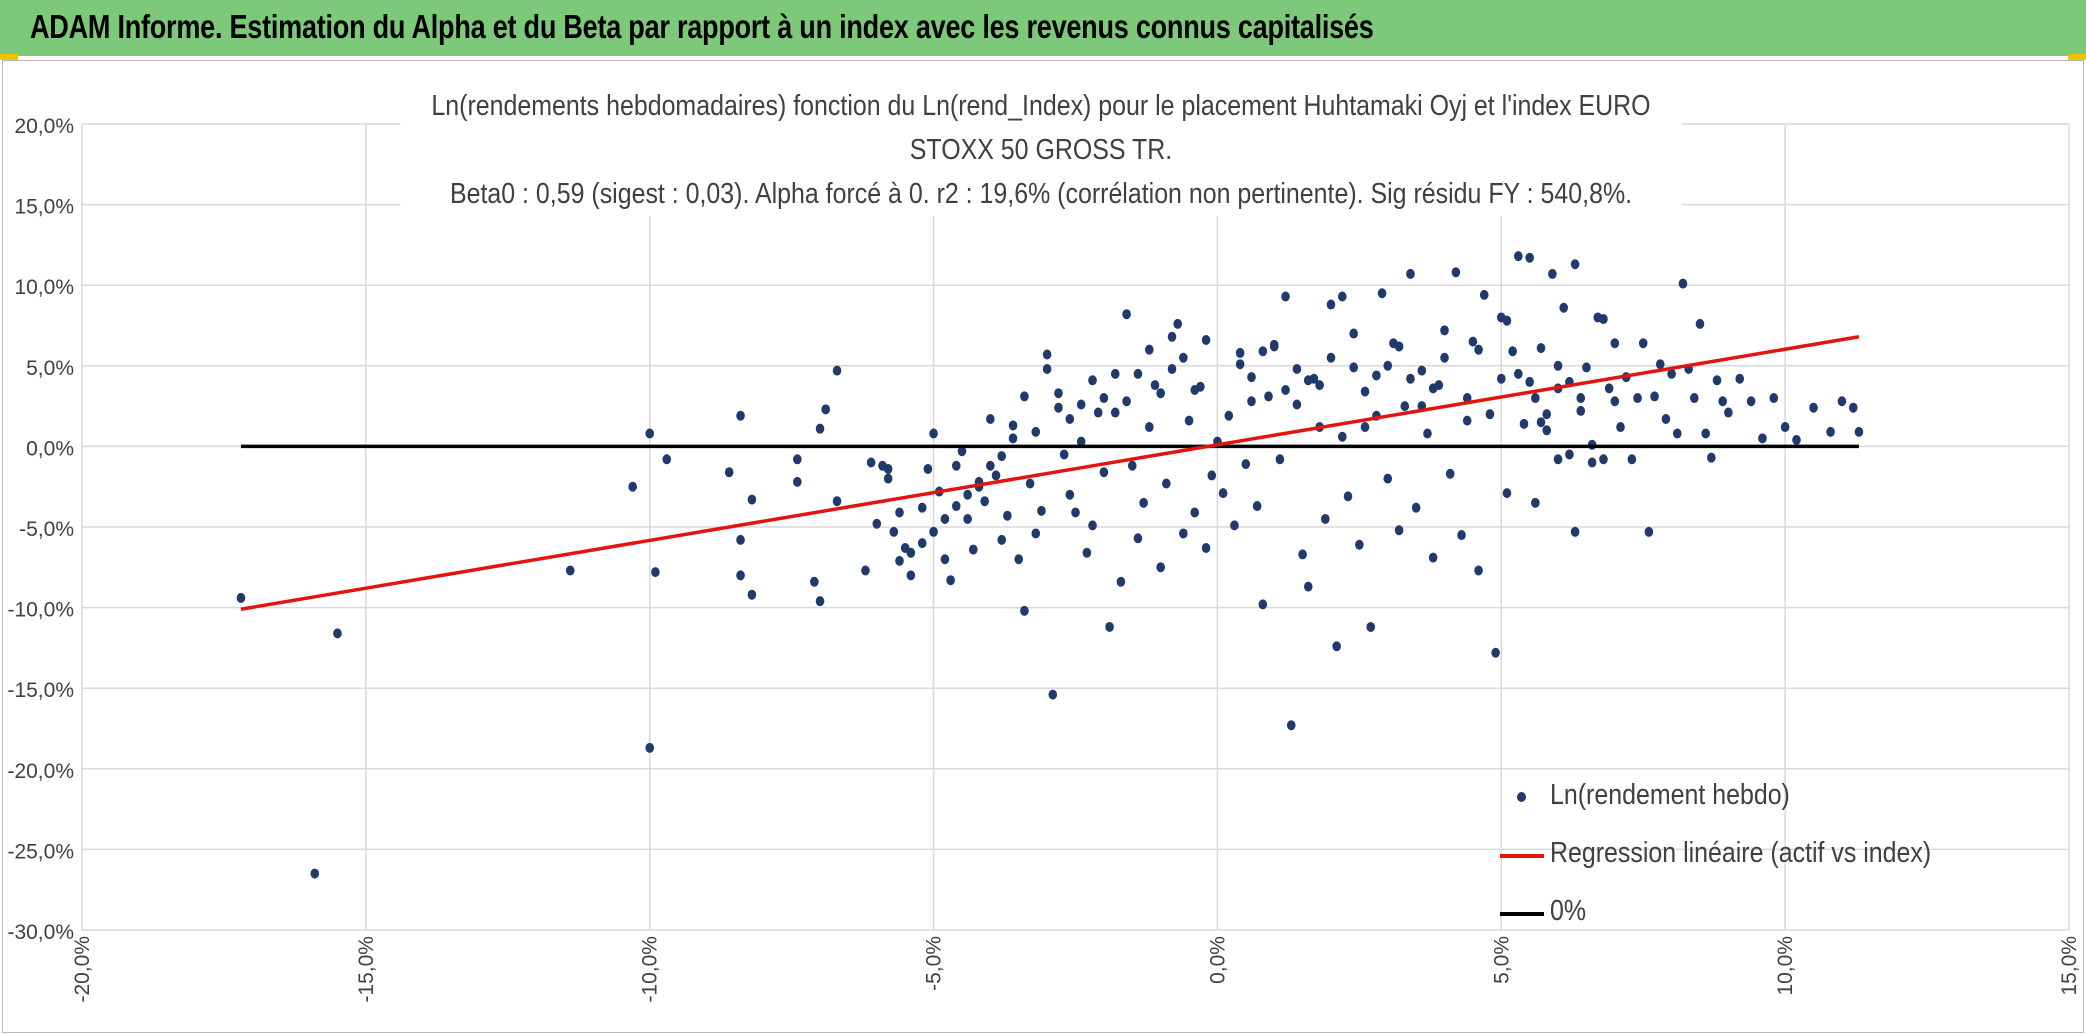 The width and height of the screenshot is (2086, 1035). I want to click on legend-label-regression: Regression linéaire (actif vs index), so click(1741, 853).